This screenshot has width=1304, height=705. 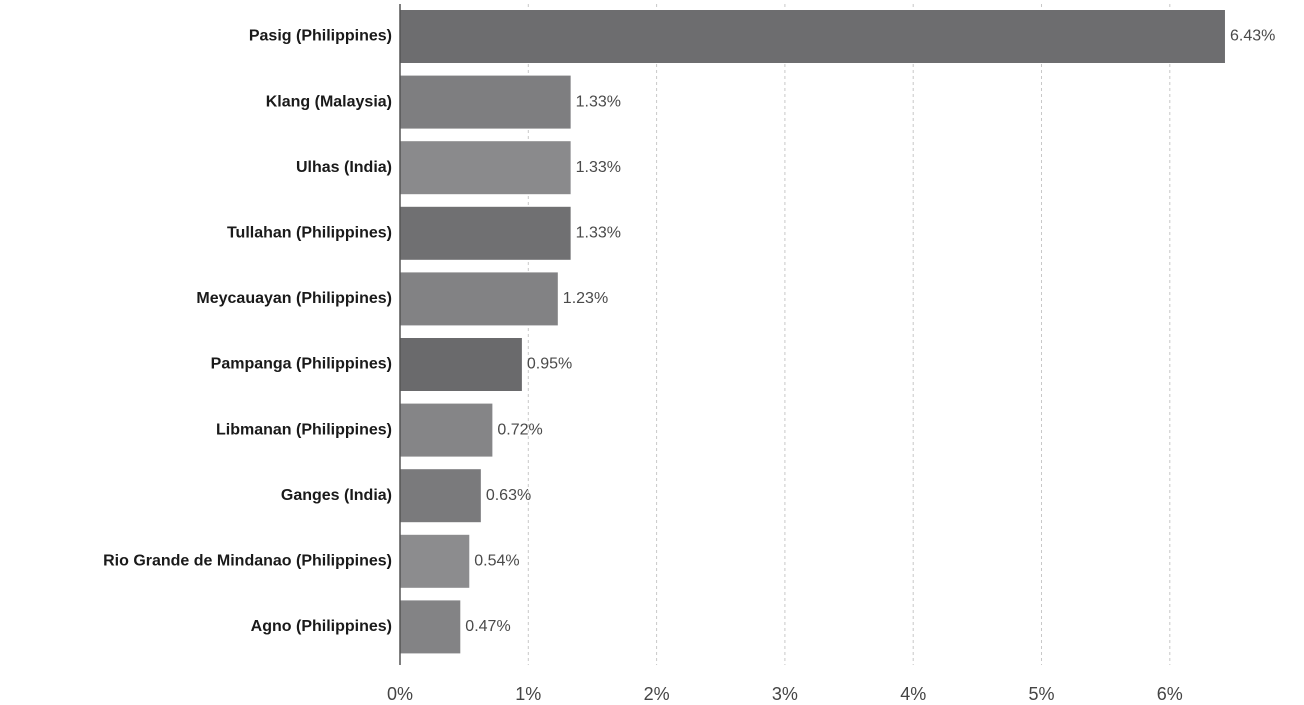 What do you see at coordinates (336, 495) in the screenshot?
I see `category-label: Ganges (India)` at bounding box center [336, 495].